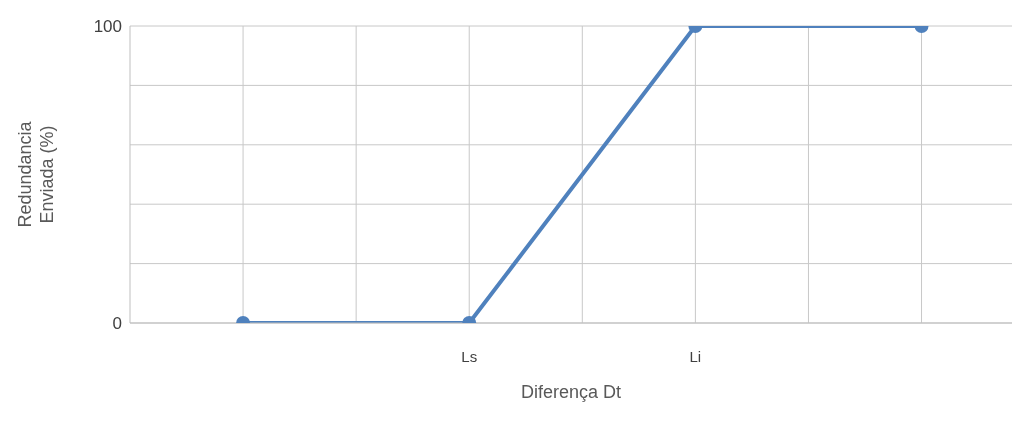 This screenshot has height=426, width=1020. I want to click on x-tick-label: Ls, so click(469, 356).